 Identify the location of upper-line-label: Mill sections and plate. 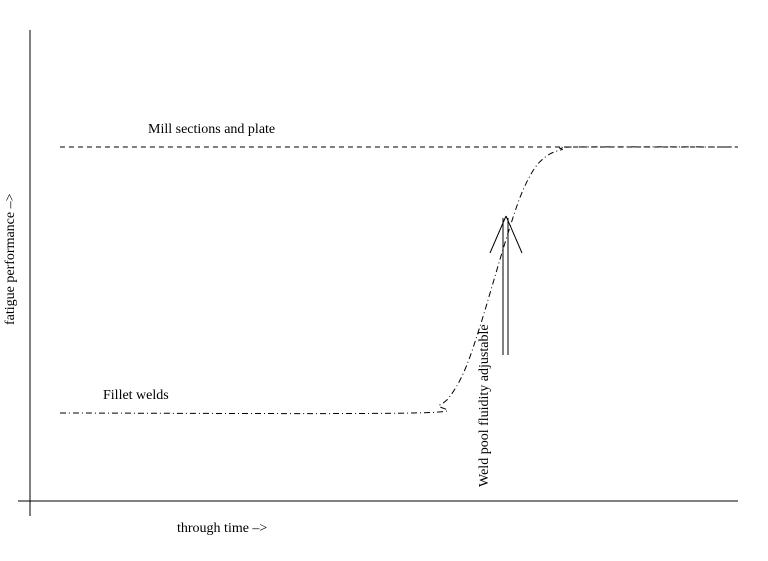
(211, 129).